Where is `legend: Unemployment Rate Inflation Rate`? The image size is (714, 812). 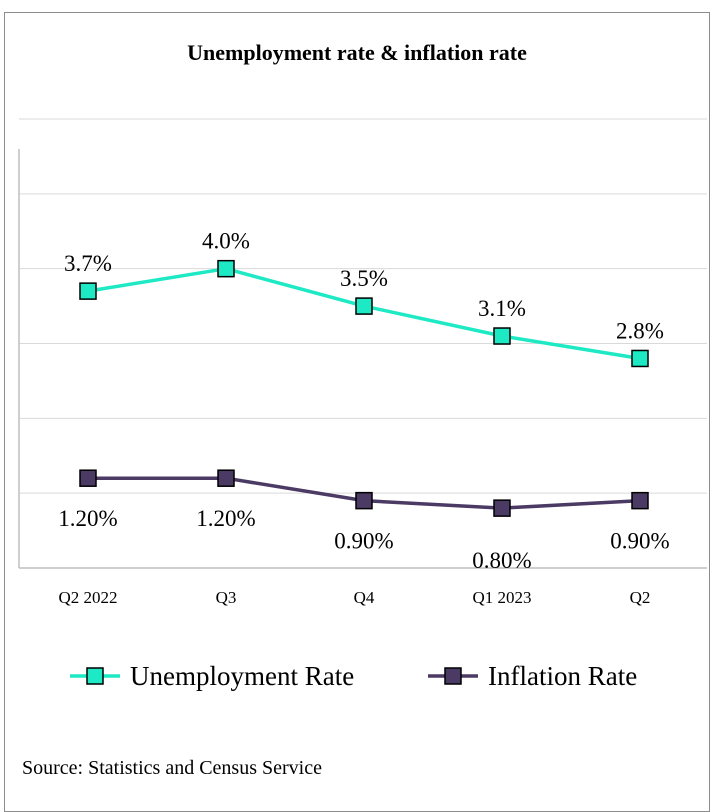
legend: Unemployment Rate Inflation Rate is located at coordinates (353, 676).